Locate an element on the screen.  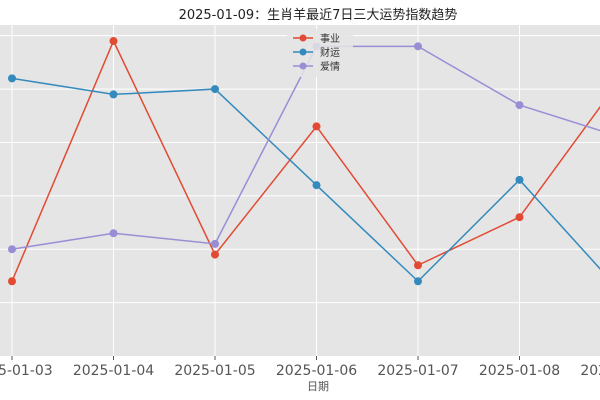
x-tick-label: 2025-01-08 is located at coordinates (519, 371).